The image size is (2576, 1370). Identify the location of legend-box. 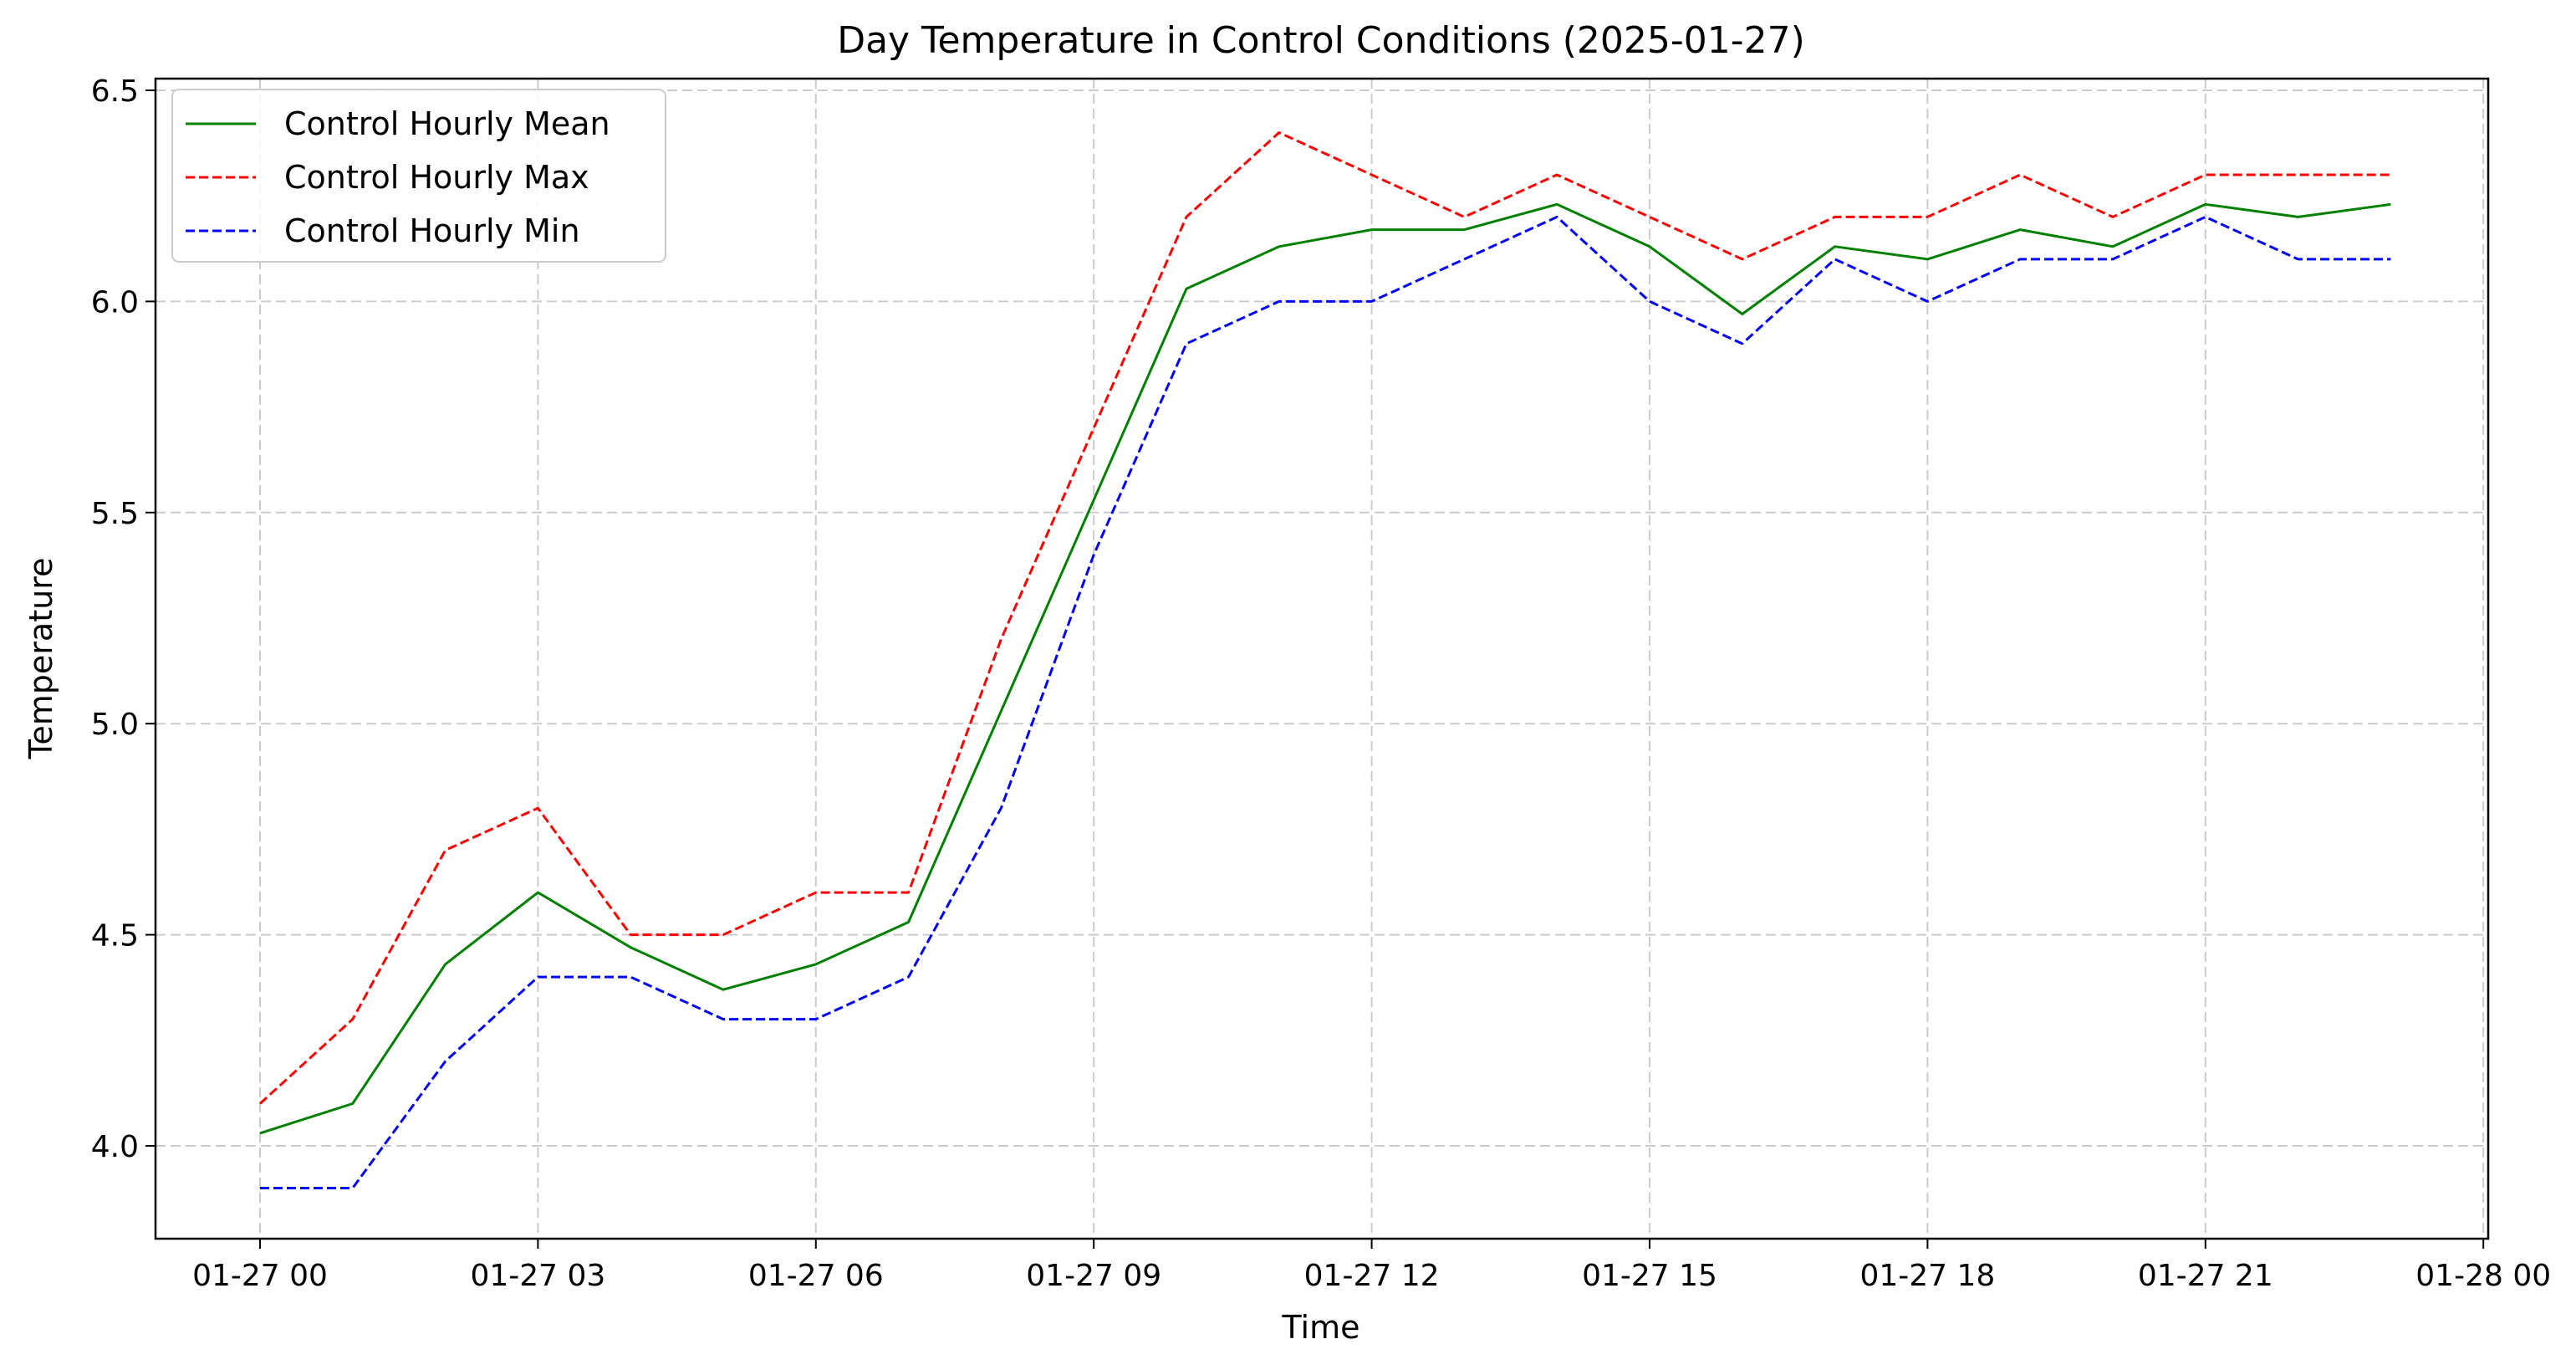
(418, 176).